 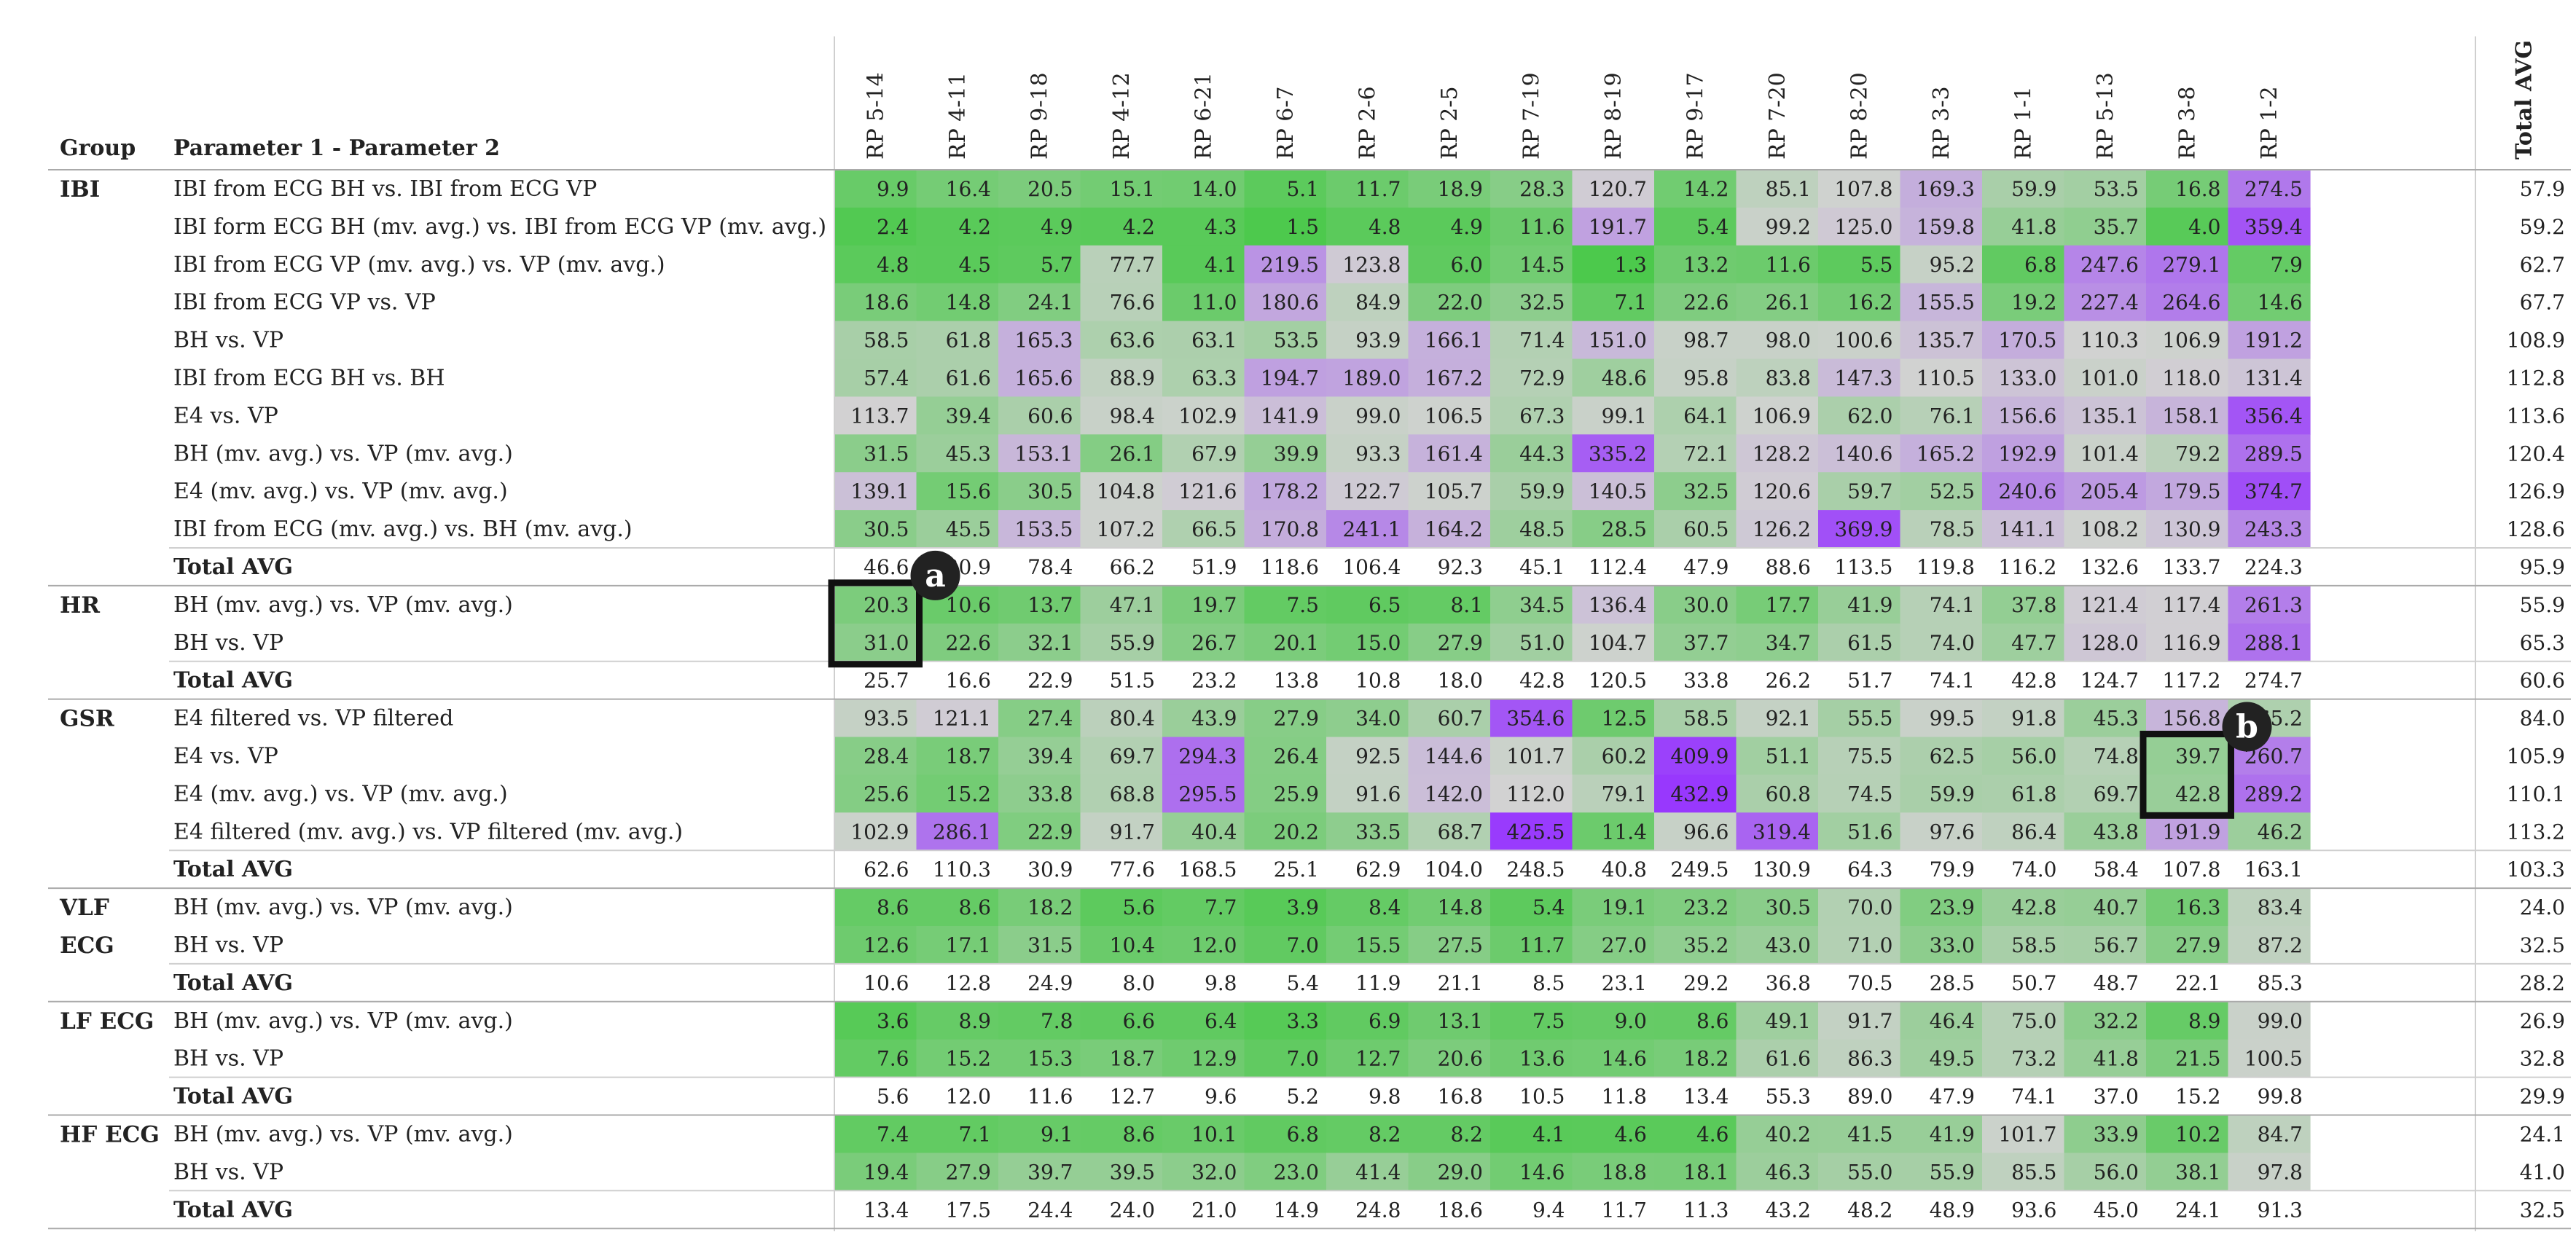 I want to click on cell-value: 104.8, so click(x=1126, y=491).